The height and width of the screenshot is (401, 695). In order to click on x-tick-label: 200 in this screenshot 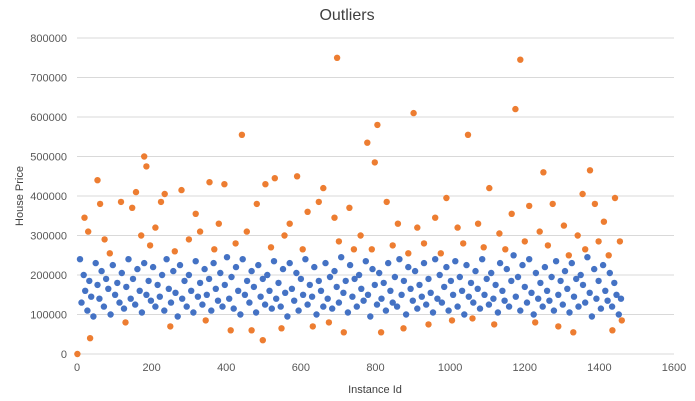, I will do `click(151, 368)`.